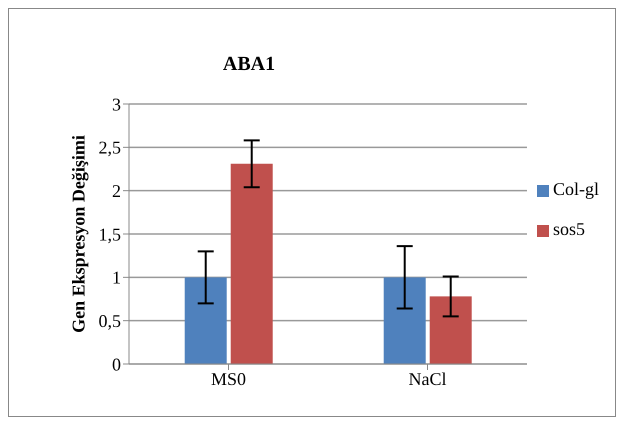  What do you see at coordinates (116, 191) in the screenshot?
I see `y-tick-label: 2` at bounding box center [116, 191].